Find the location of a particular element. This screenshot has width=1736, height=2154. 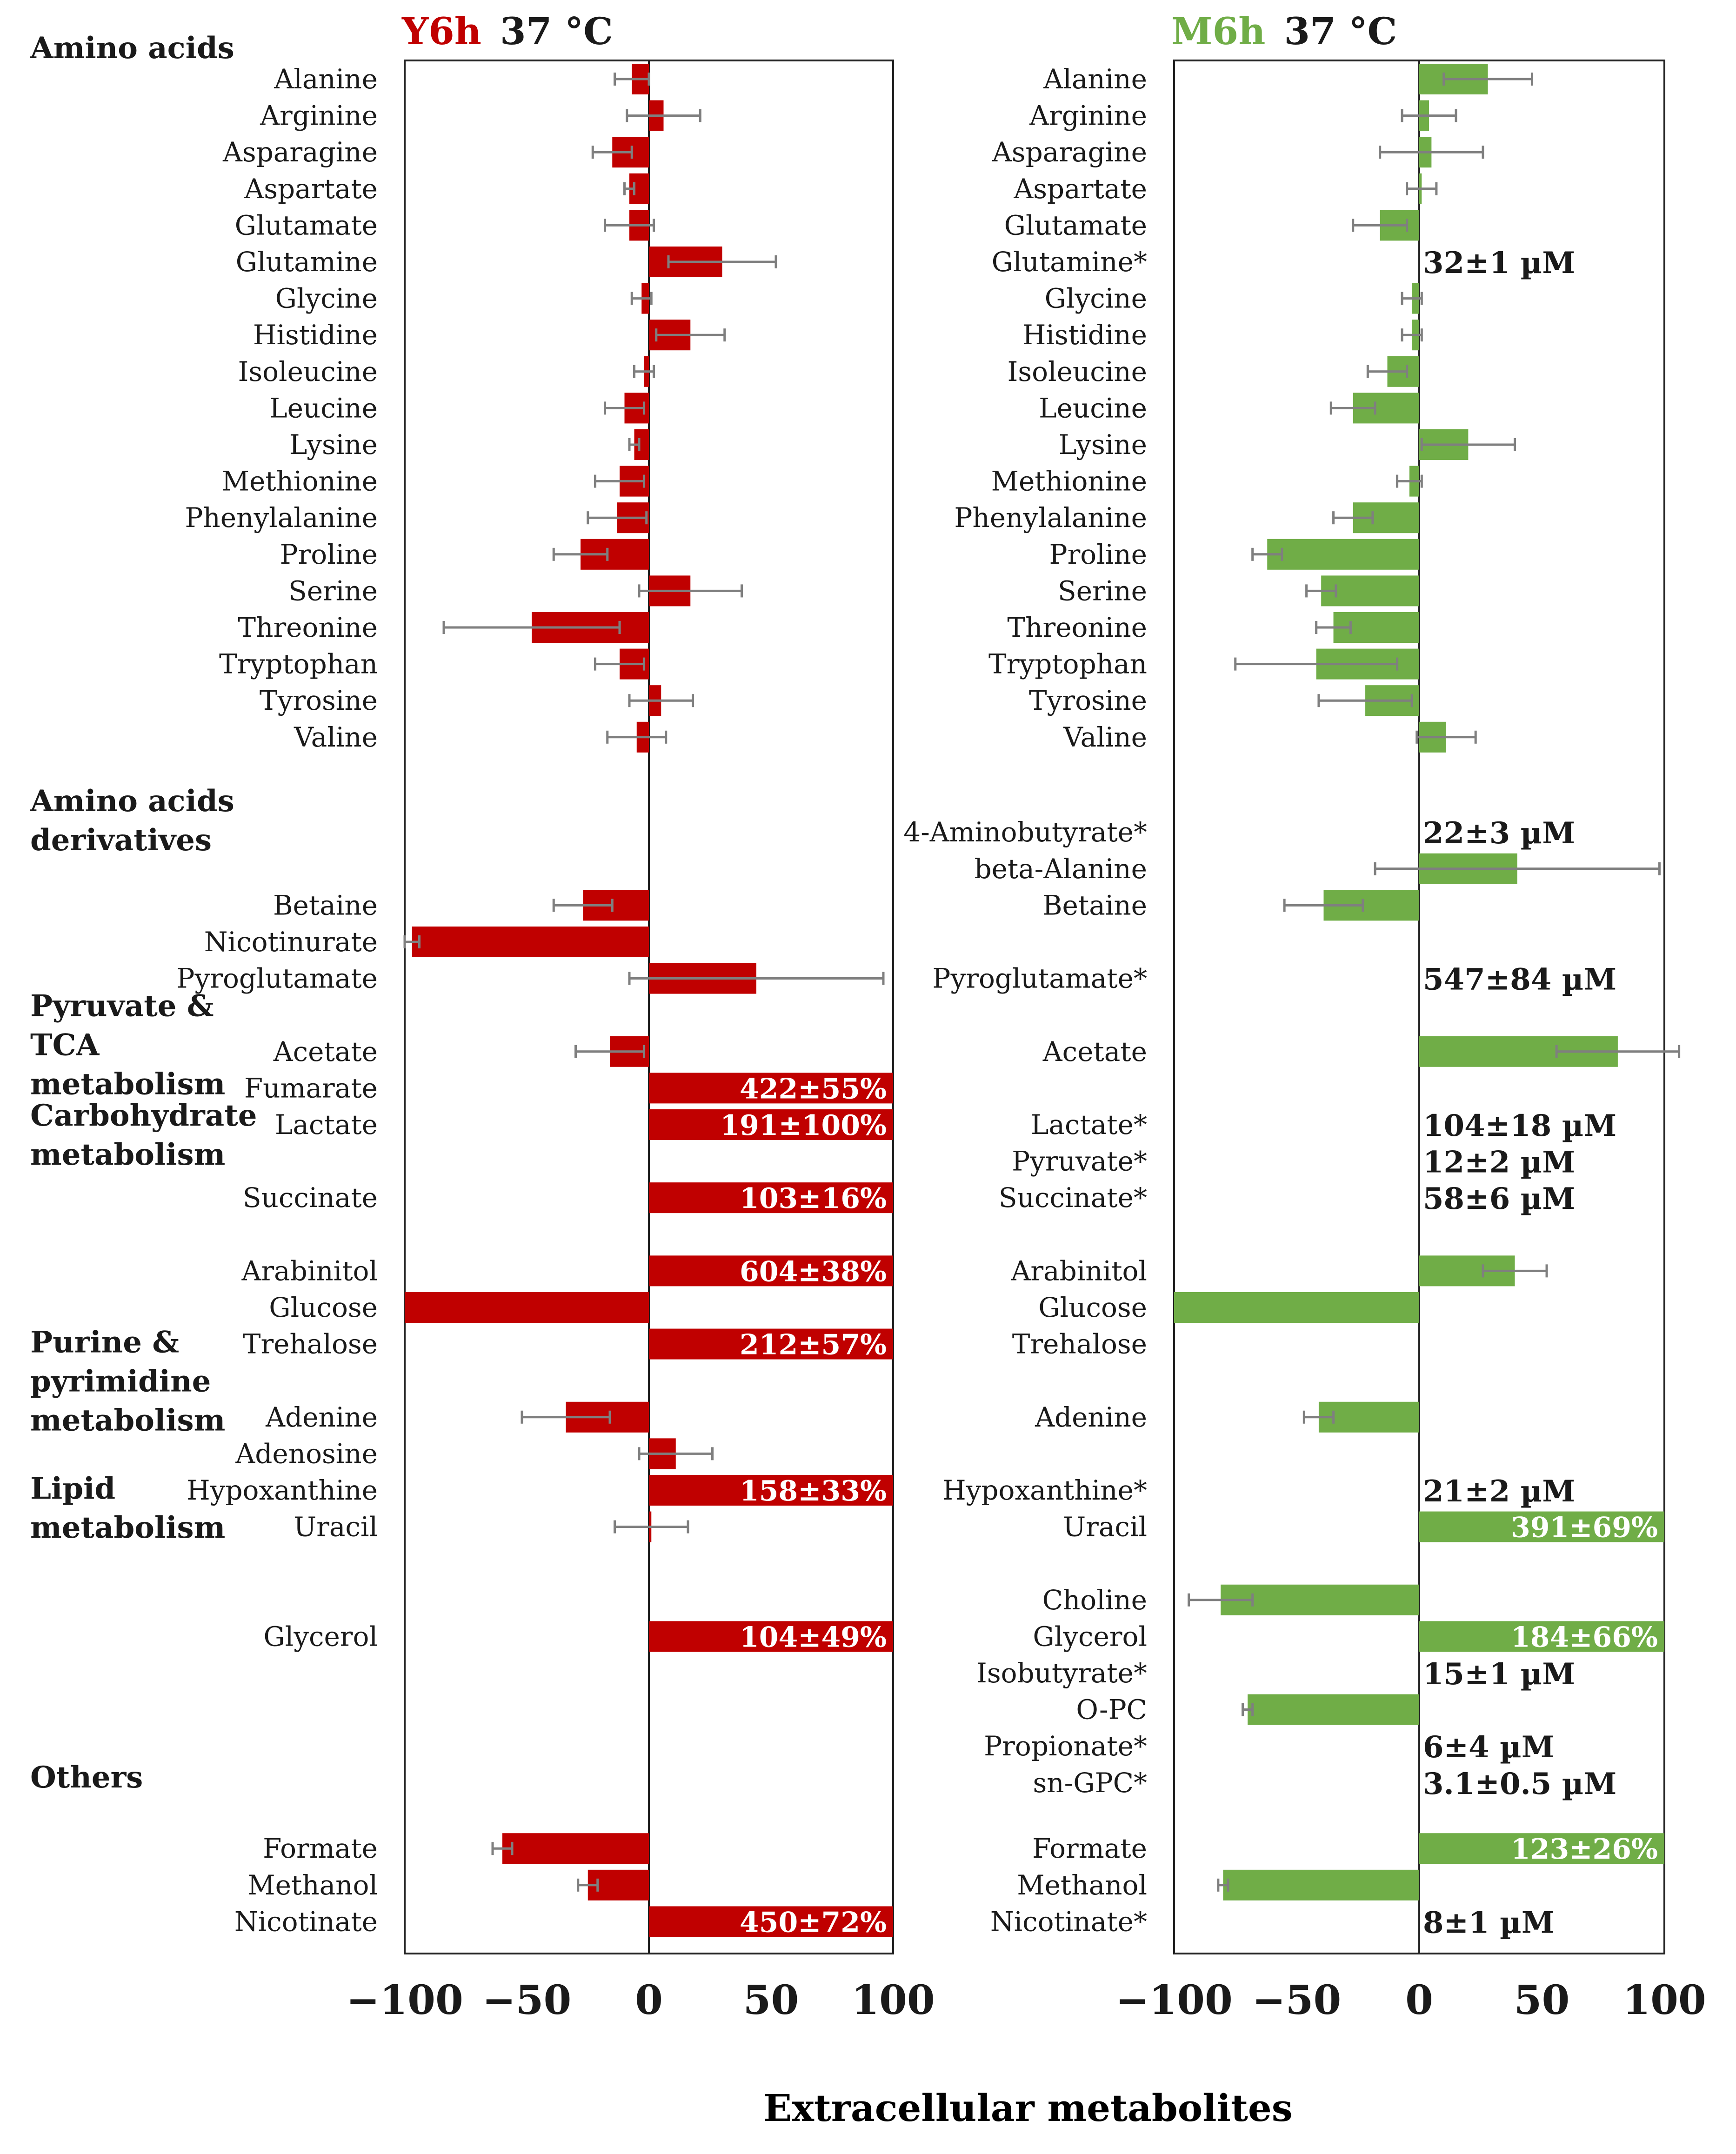

metabolite-label: Hypoxanthine is located at coordinates (282, 1490).